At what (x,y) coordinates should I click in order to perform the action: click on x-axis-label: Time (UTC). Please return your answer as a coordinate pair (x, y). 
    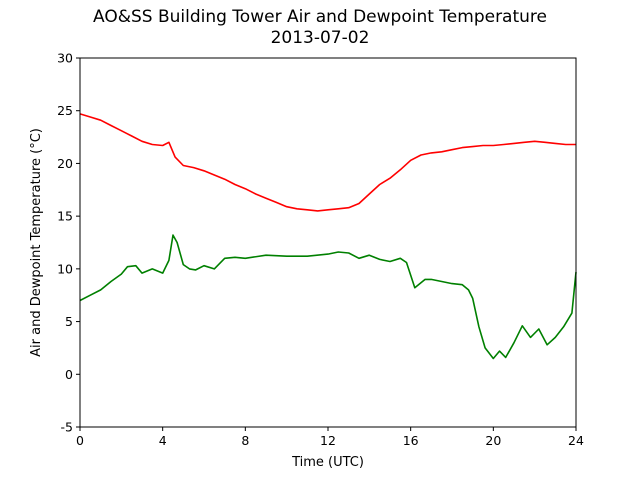
    Looking at the image, I should click on (327, 462).